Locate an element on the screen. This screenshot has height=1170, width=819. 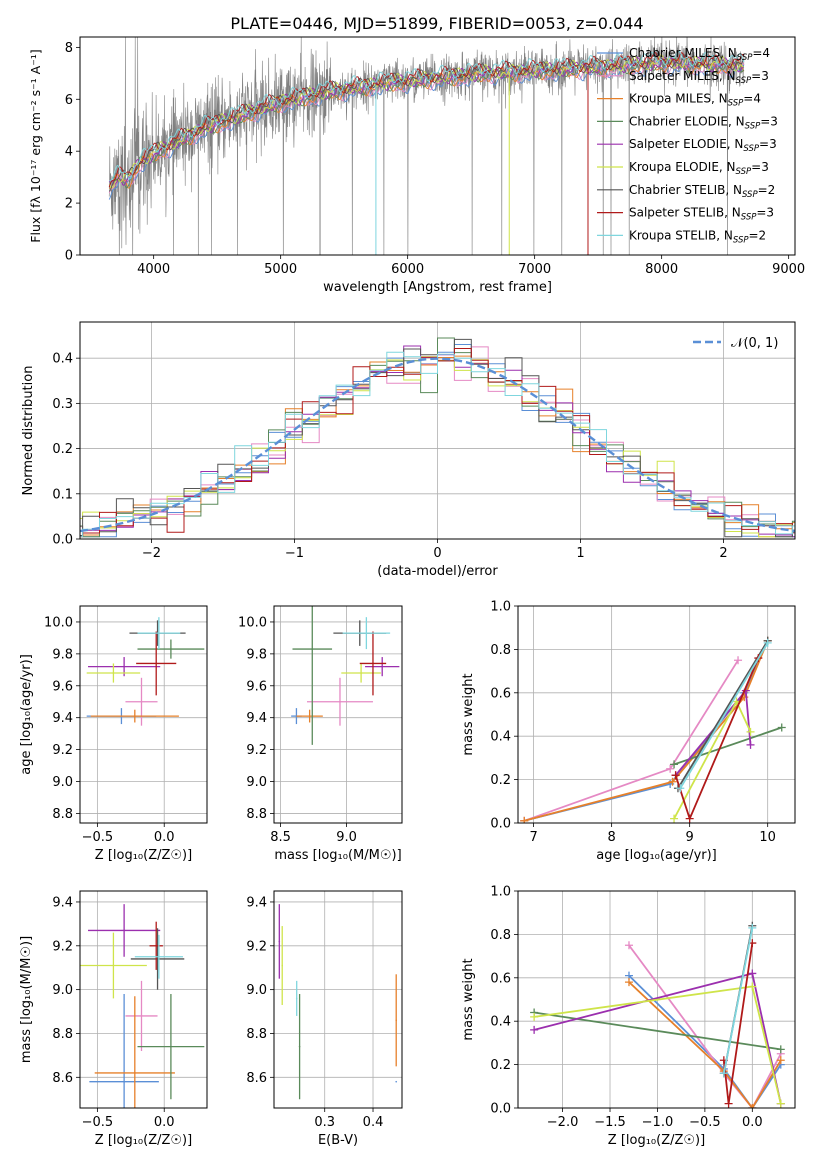
x-axis-label: E(B-V) is located at coordinates (338, 1140).